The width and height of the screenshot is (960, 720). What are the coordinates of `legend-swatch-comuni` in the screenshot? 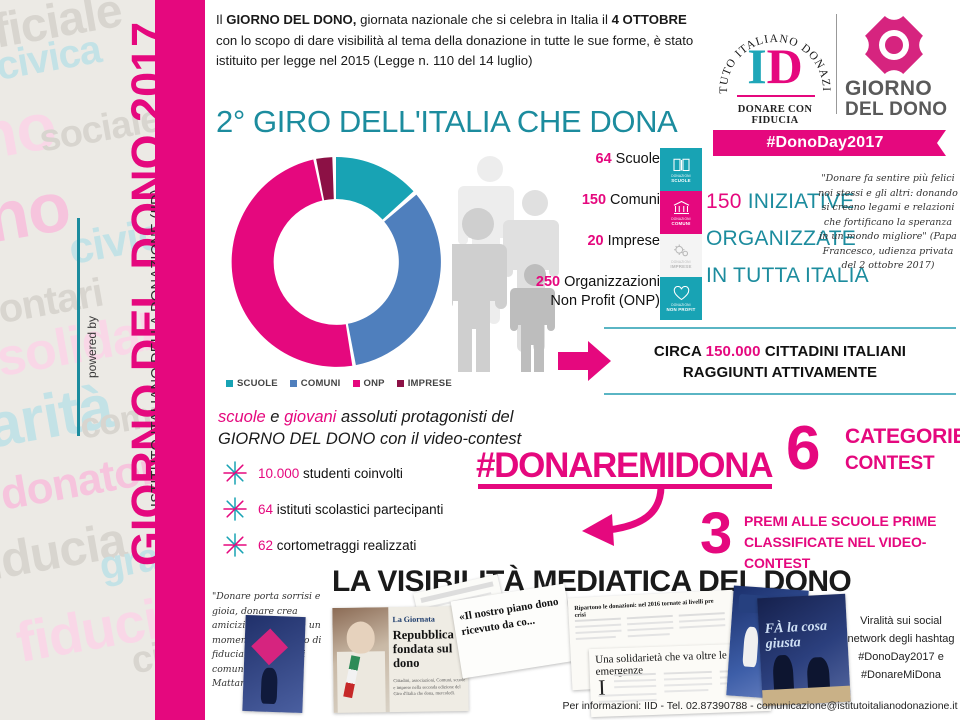 It's located at (293, 383).